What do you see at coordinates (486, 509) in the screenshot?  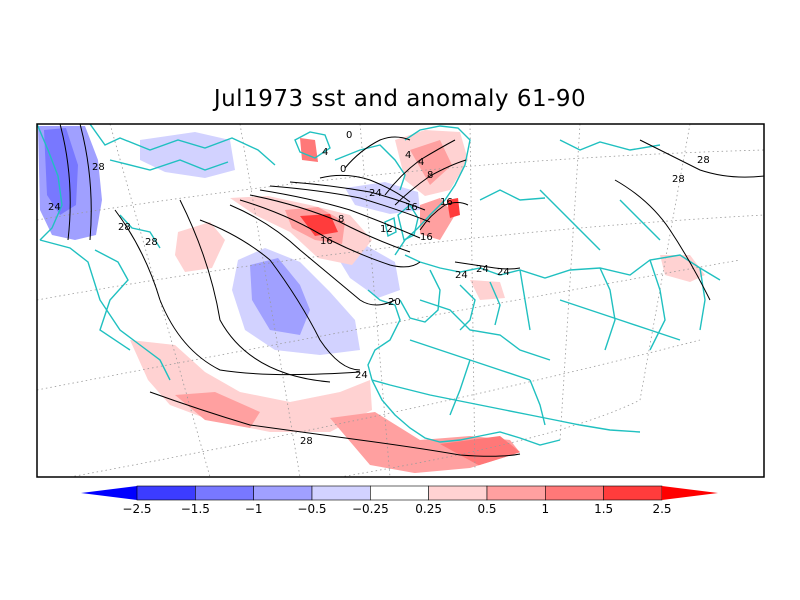 I see `colorbar-label: 0.5` at bounding box center [486, 509].